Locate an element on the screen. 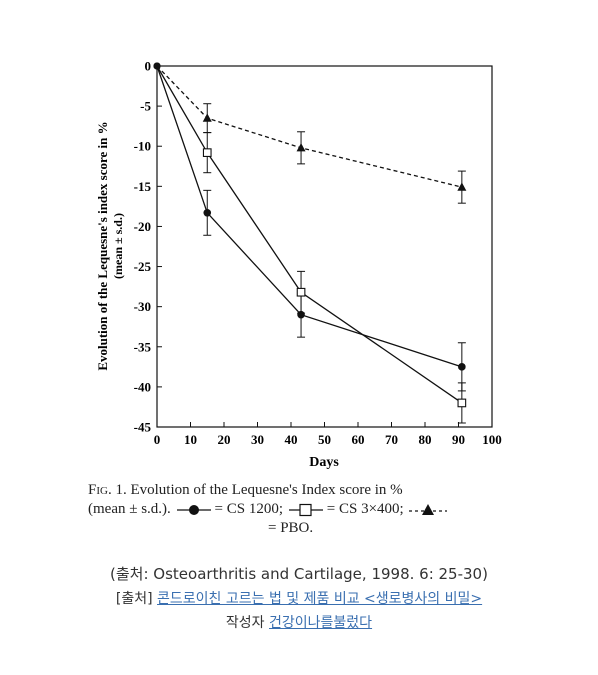 Image resolution: width=598 pixels, height=675 pixels. author-prefix: 작성자 is located at coordinates (245, 623).